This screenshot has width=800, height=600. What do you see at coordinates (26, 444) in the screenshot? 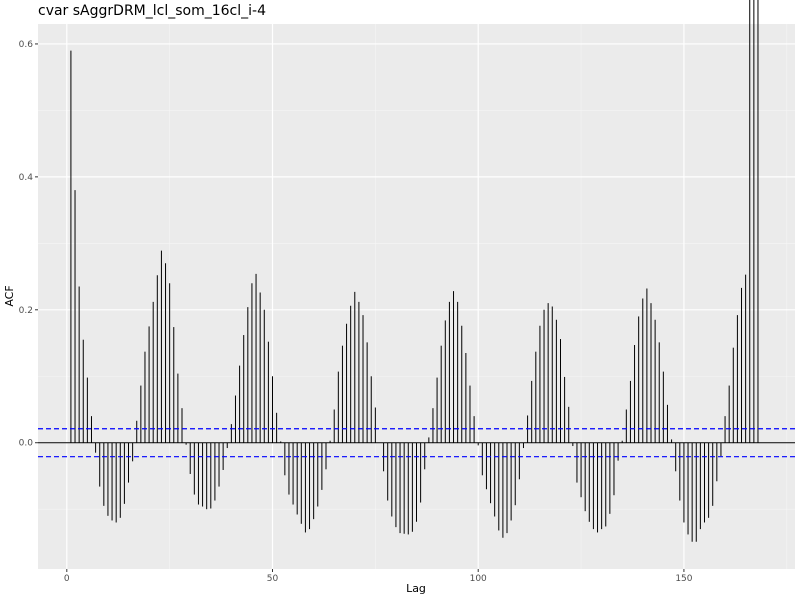
I see `y-tick-label: 0.0` at bounding box center [26, 444].